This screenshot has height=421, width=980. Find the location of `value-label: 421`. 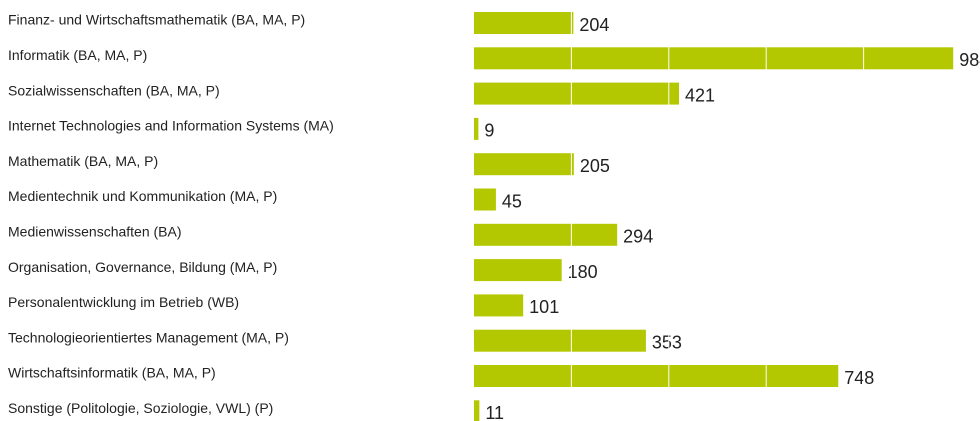

value-label: 421 is located at coordinates (700, 95).